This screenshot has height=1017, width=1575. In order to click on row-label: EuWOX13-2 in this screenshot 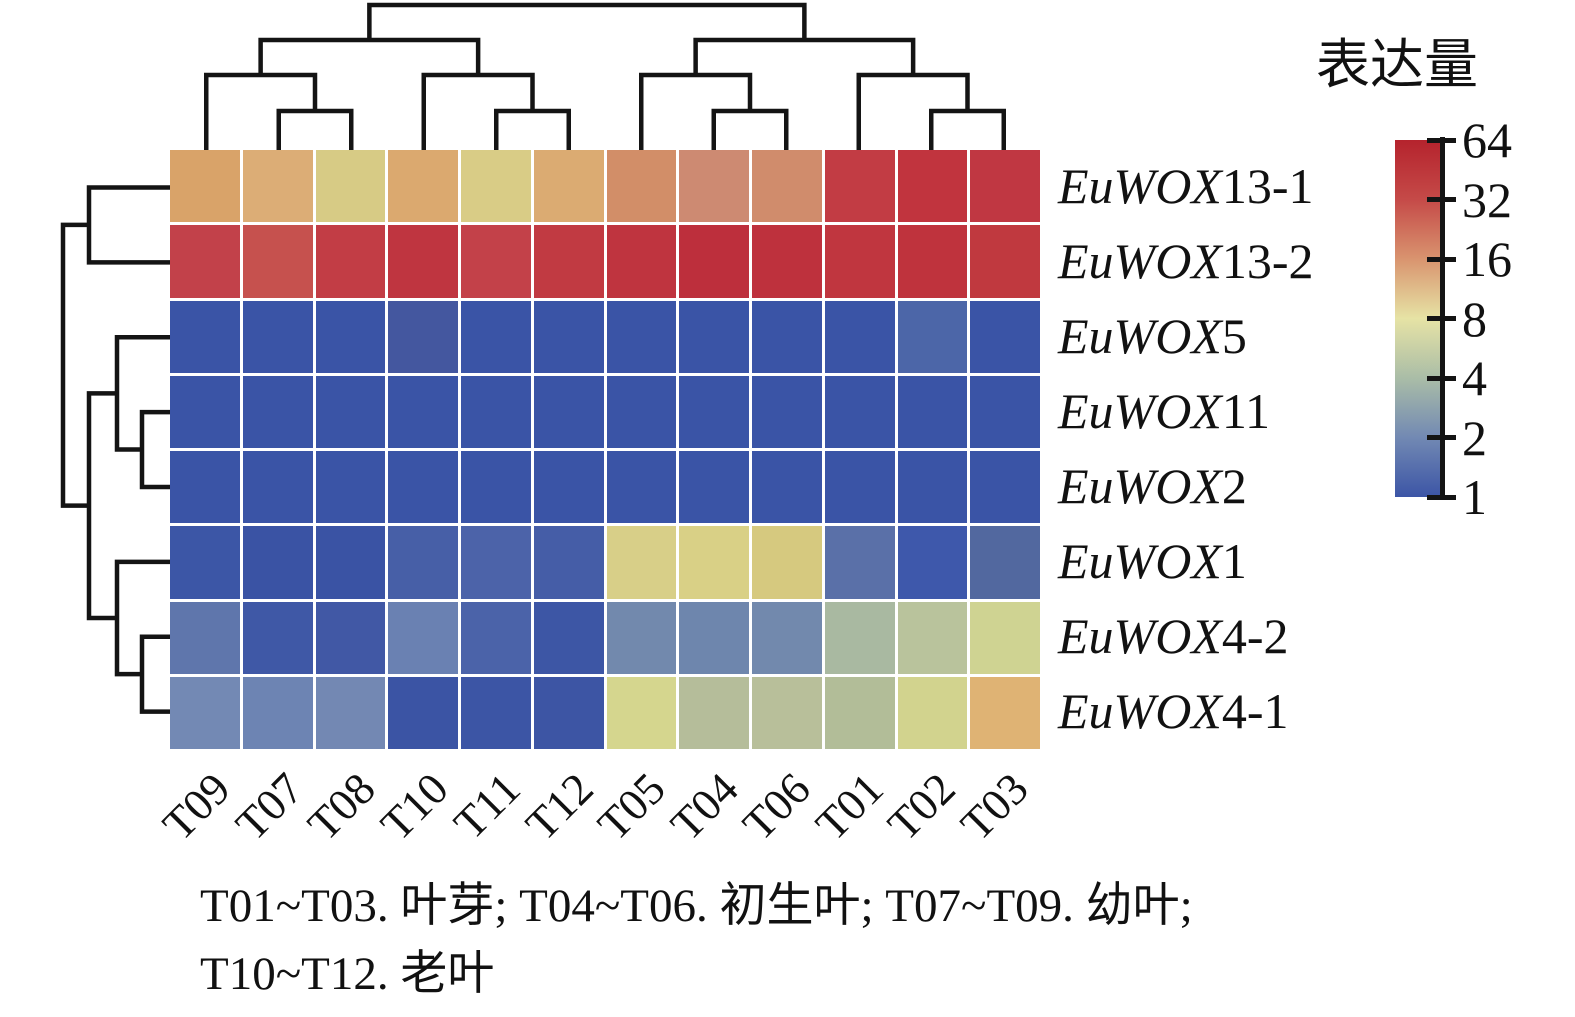, I will do `click(1186, 261)`.